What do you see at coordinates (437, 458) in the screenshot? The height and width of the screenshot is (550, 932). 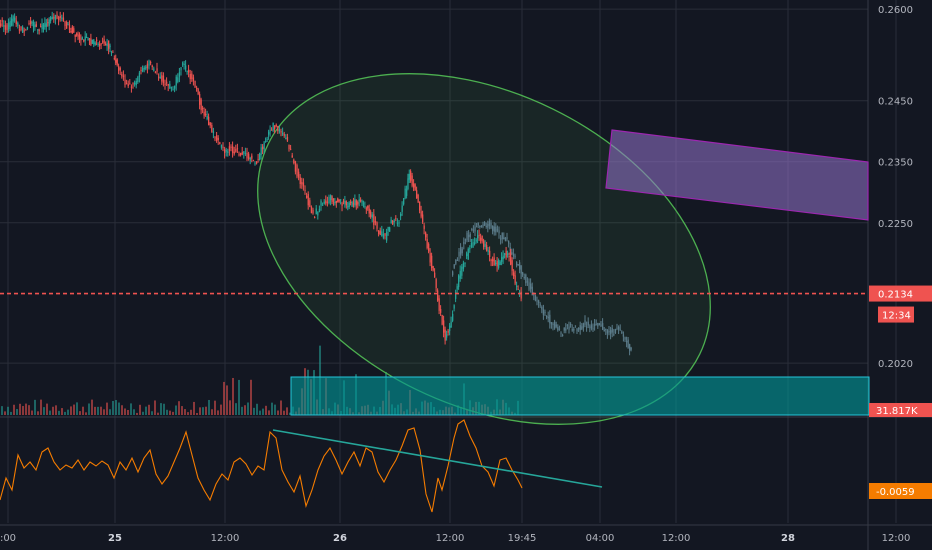 I see `trendline-drawing` at bounding box center [437, 458].